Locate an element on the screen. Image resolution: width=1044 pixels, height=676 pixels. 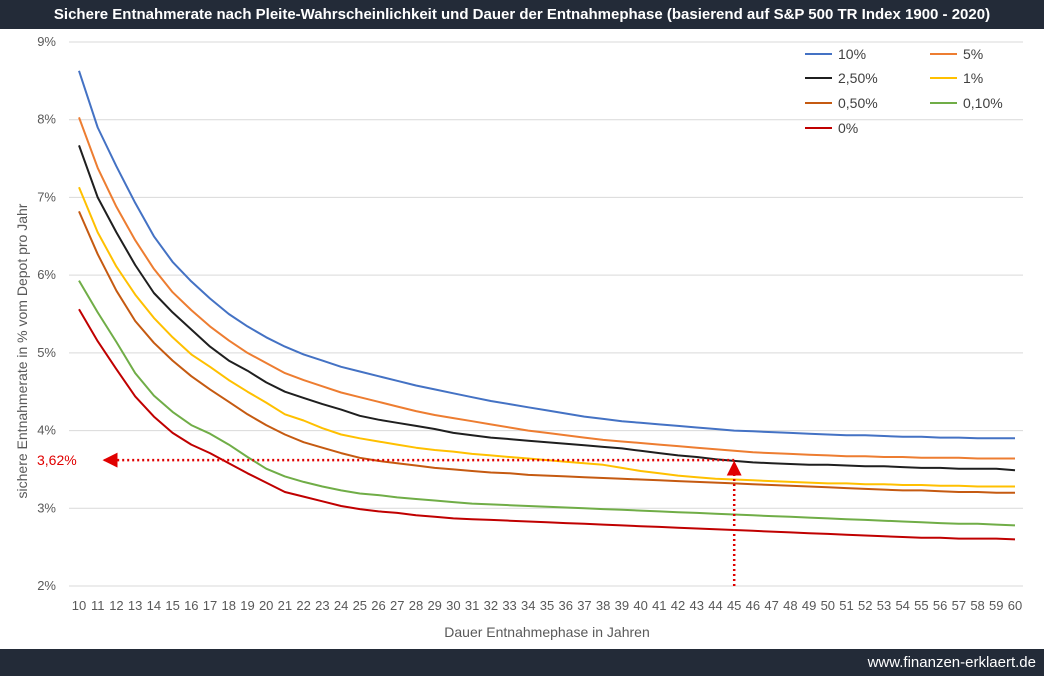
x-tick-label: 50 is located at coordinates (828, 605).